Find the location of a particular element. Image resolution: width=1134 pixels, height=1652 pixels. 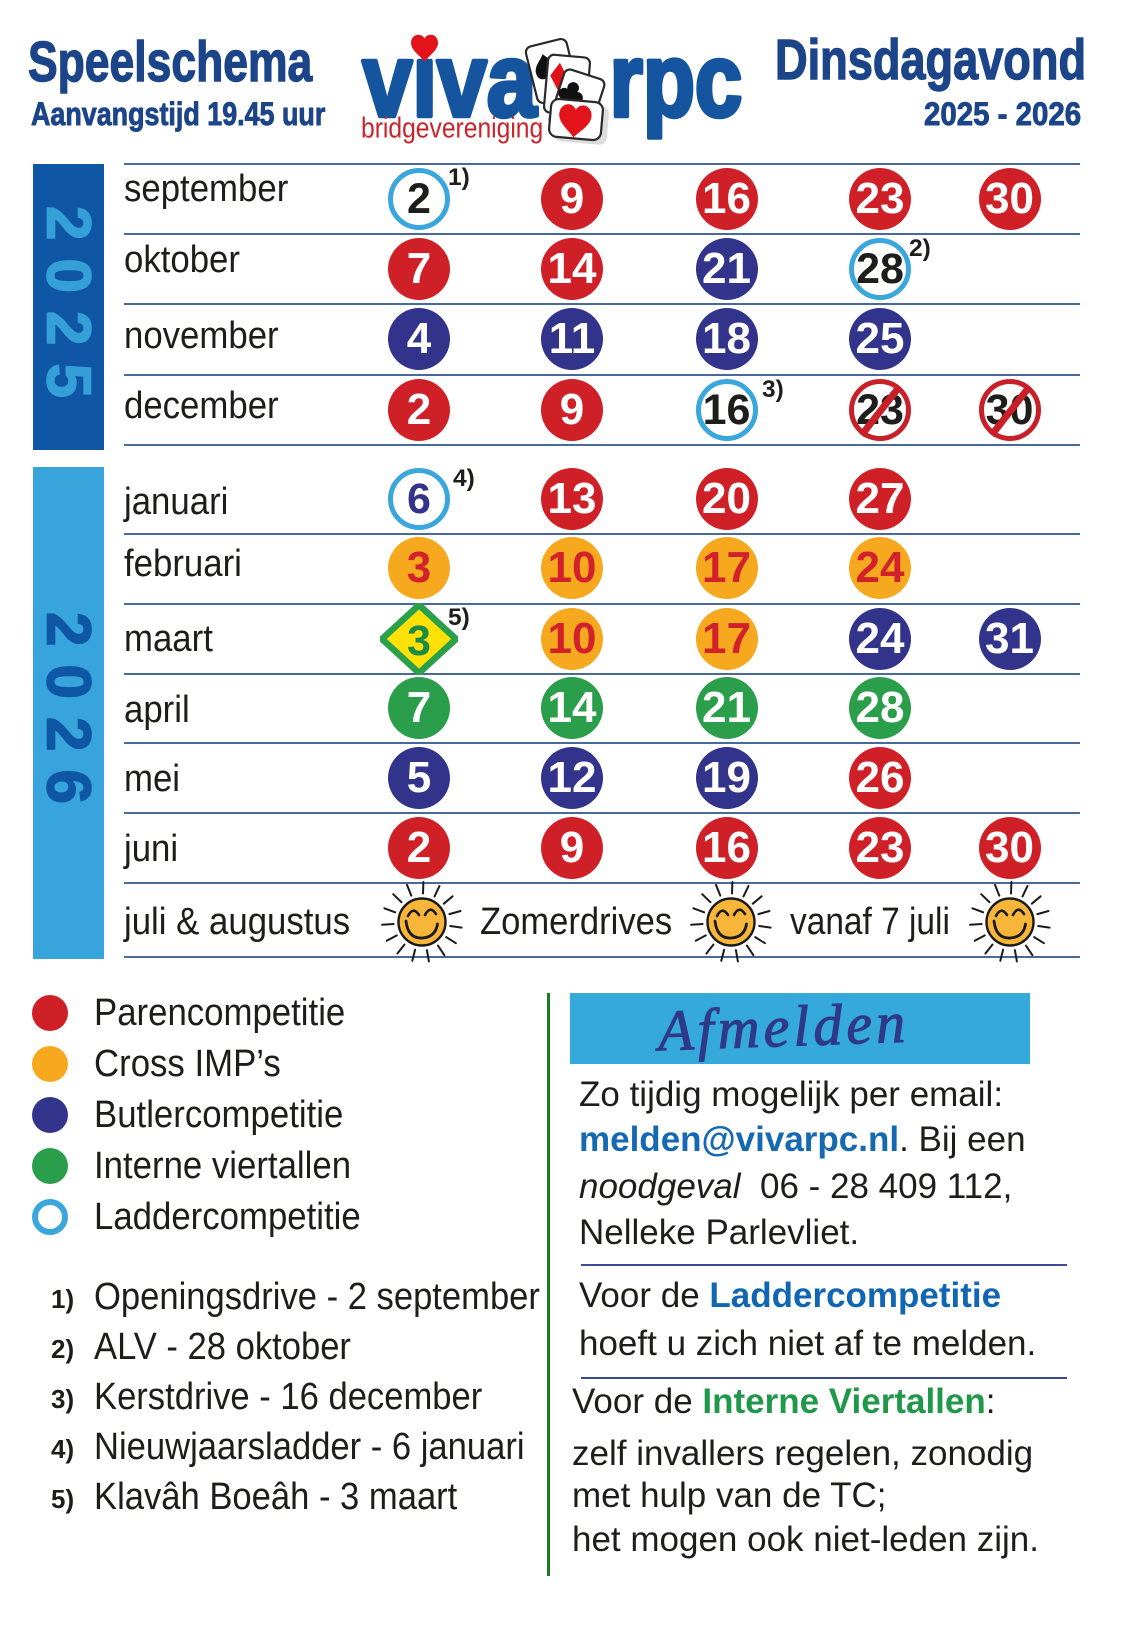

svg-text: 3 is located at coordinates (419, 641).